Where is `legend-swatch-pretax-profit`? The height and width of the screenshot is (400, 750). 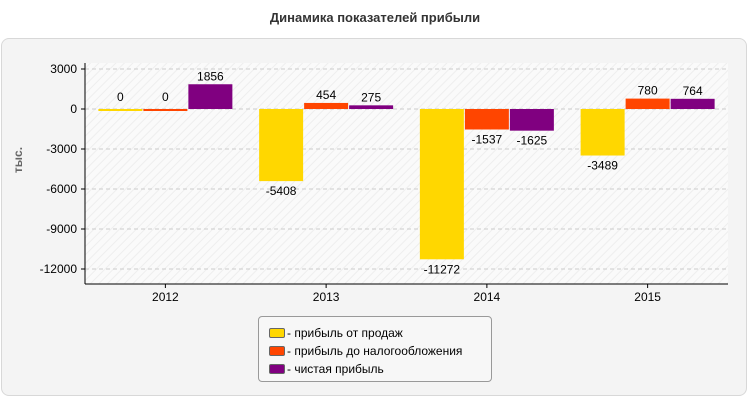
legend-swatch-pretax-profit is located at coordinates (277, 351).